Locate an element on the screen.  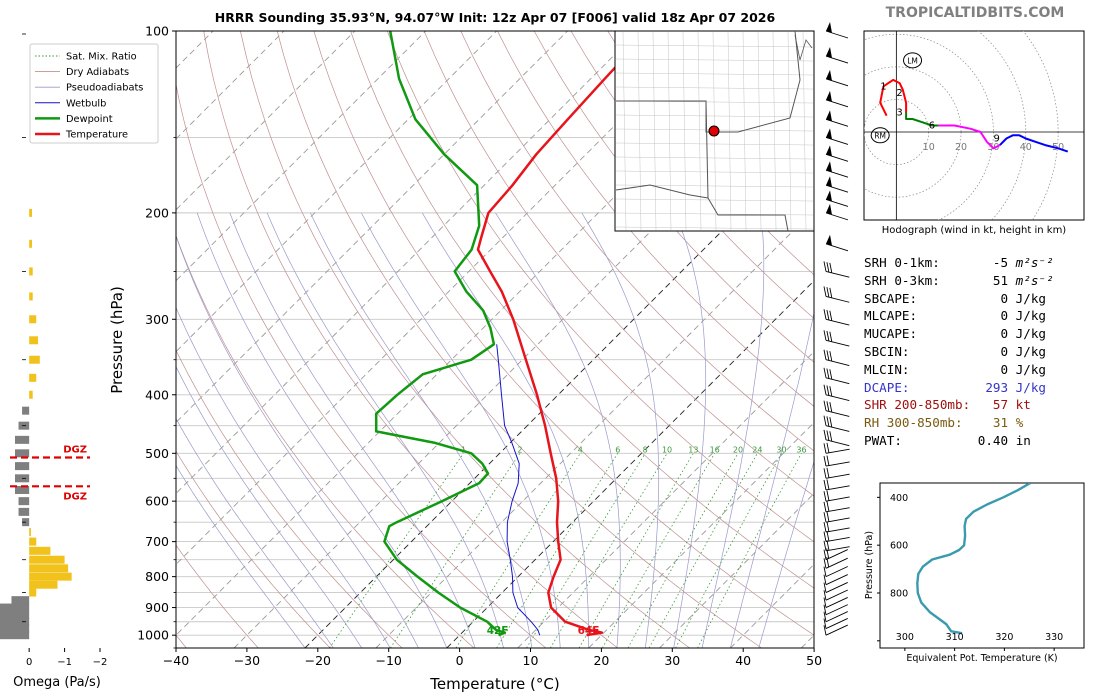
param-label: MUCAPE: is located at coordinates (891, 334).